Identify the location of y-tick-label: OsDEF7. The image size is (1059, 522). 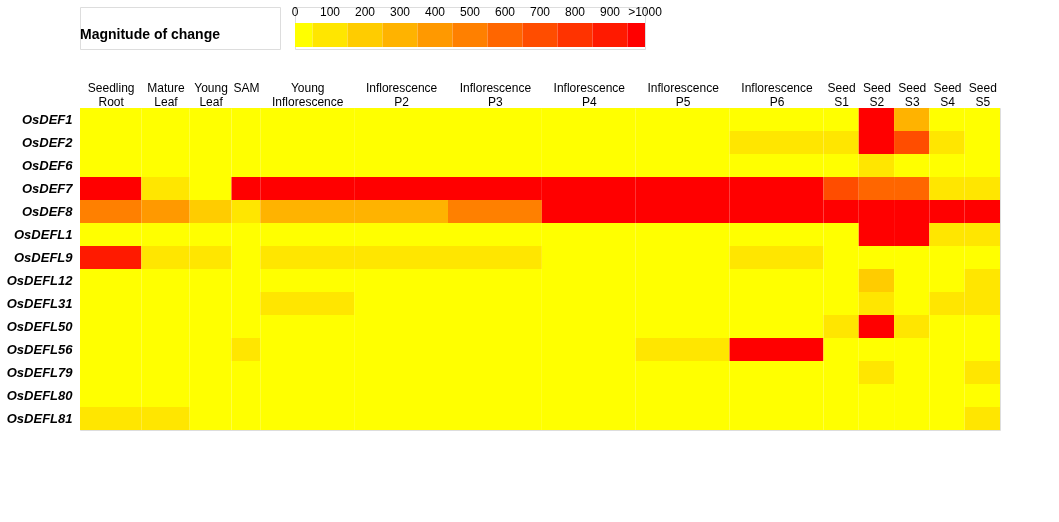
(47, 188).